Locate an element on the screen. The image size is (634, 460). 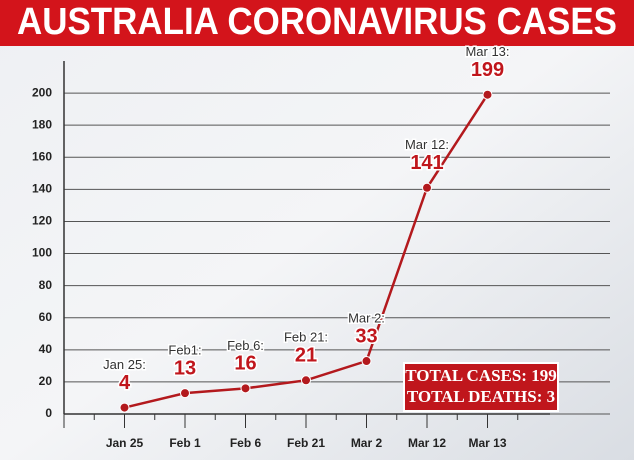
totals-box is located at coordinates (481, 387).